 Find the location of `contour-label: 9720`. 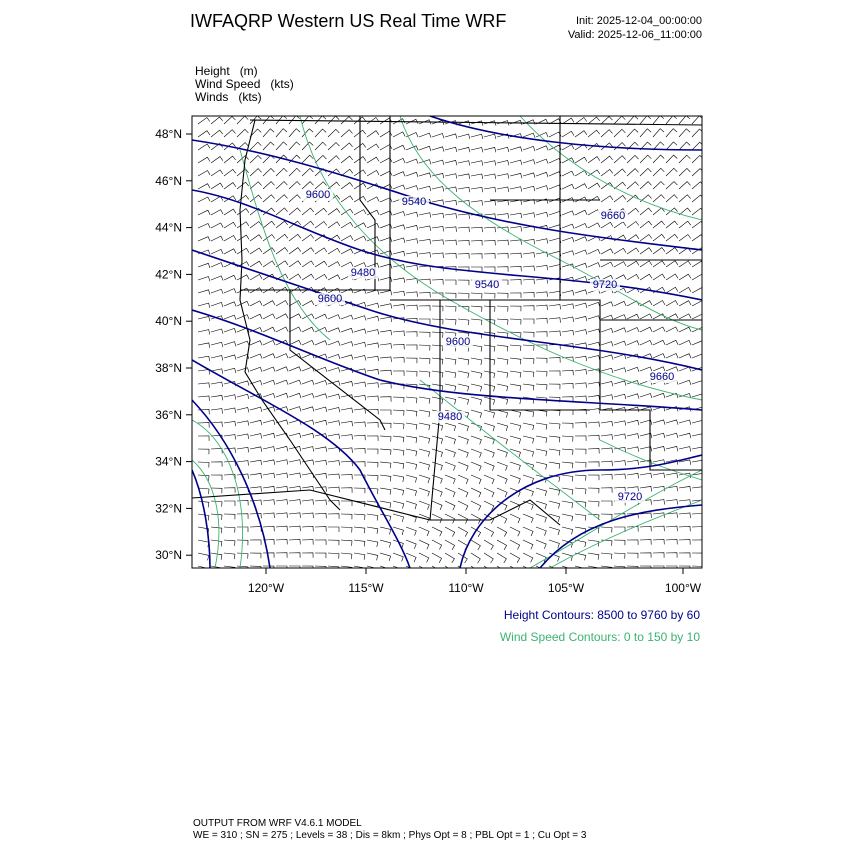

contour-label: 9720 is located at coordinates (605, 285).